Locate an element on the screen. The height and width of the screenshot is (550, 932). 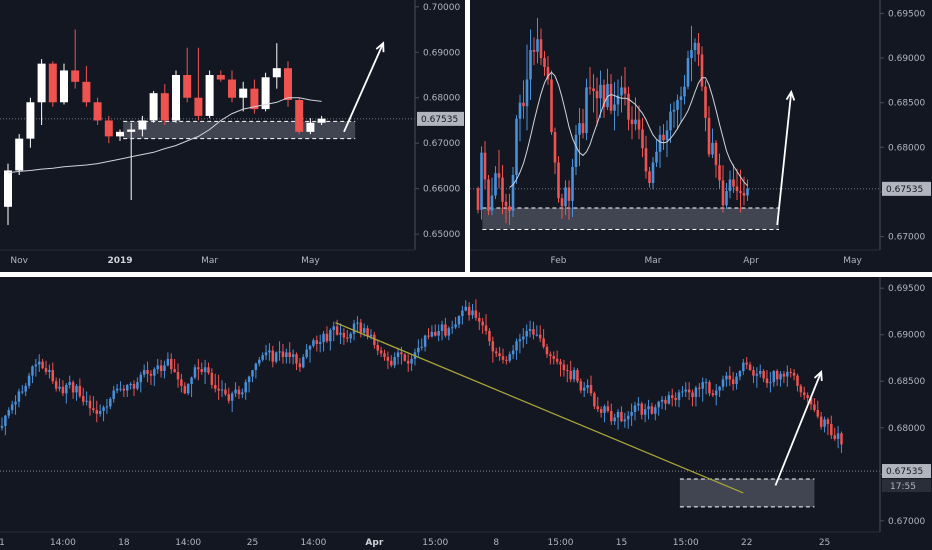
x-axis-tick-label: 14:00 is located at coordinates (313, 543).